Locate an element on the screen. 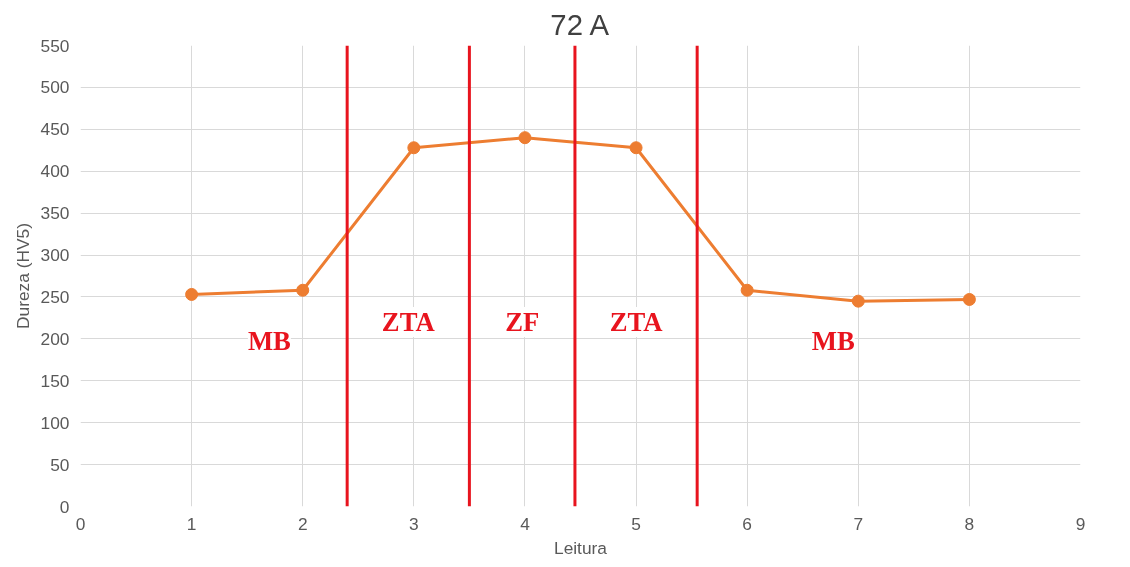 The width and height of the screenshot is (1130, 567). y-tick-label: 550 is located at coordinates (55, 45).